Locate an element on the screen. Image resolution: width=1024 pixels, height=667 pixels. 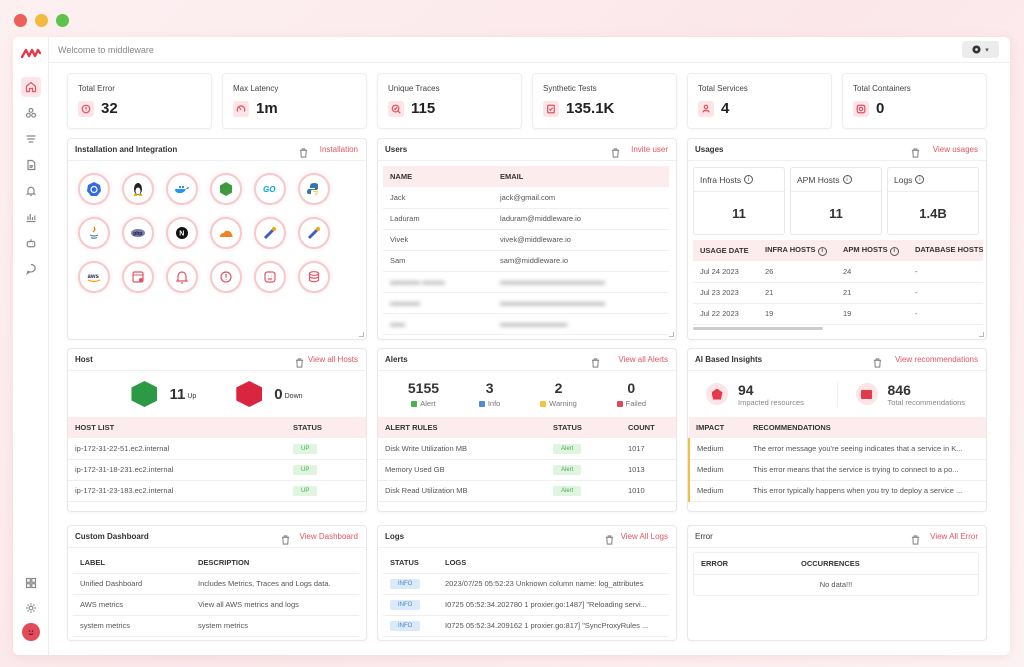
count-value: 5155 is located at coordinates (423, 388).